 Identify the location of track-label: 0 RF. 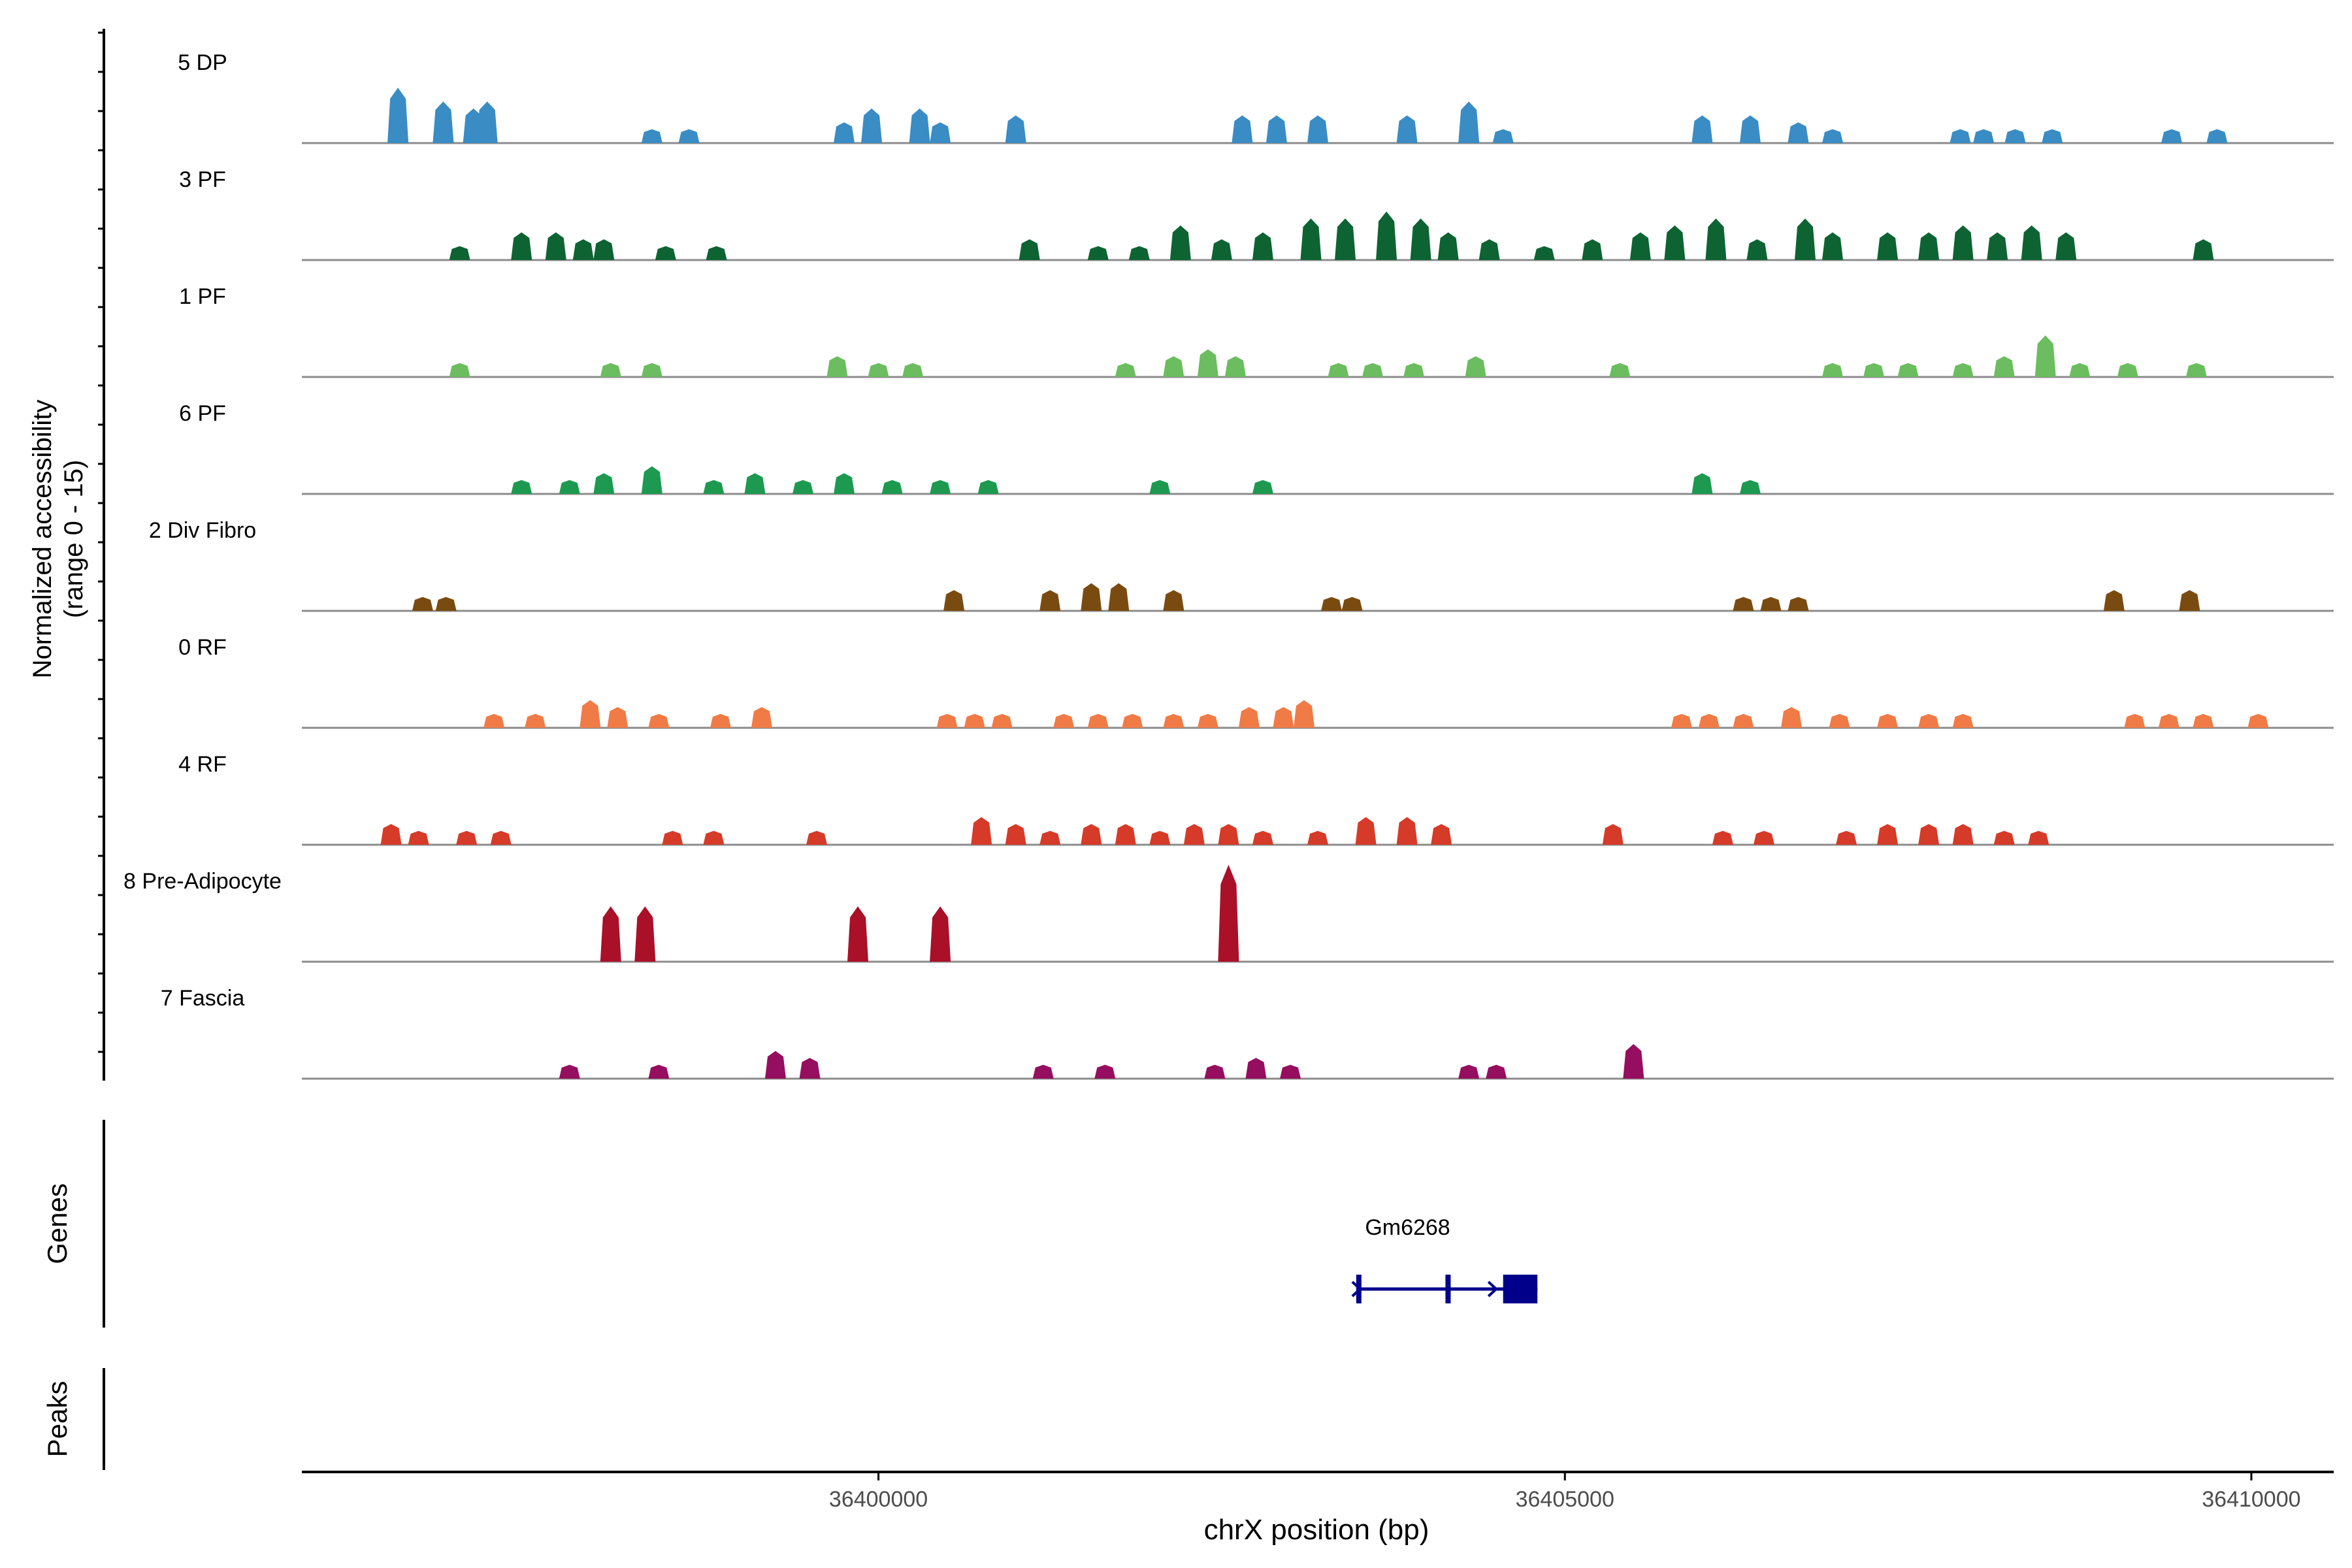
(202, 647).